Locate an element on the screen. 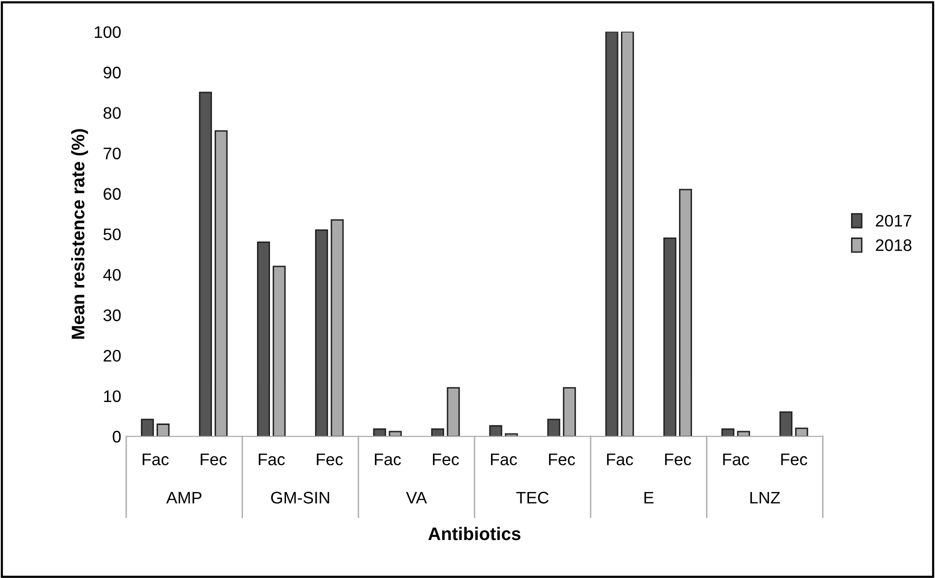 Image resolution: width=935 pixels, height=578 pixels. y-tick-label: 70 is located at coordinates (112, 154).